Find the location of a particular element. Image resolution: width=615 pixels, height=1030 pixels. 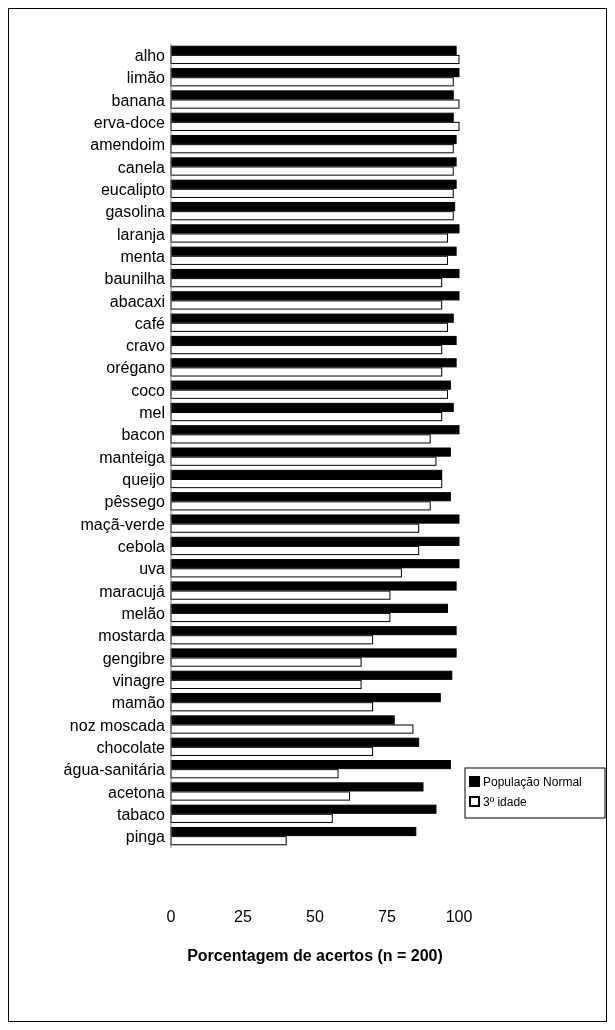

y-tick-label: acetona is located at coordinates (137, 792).